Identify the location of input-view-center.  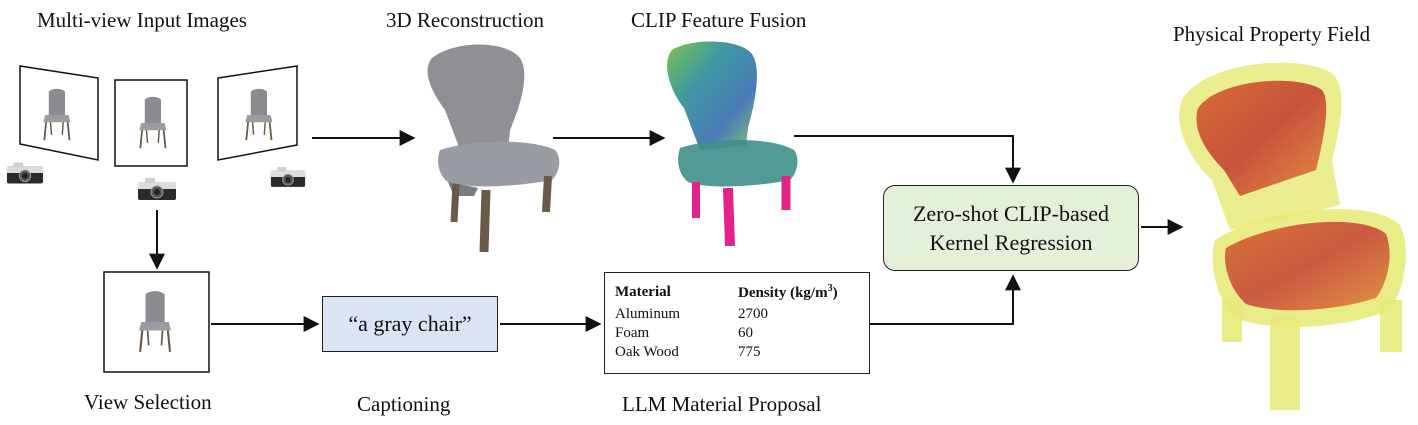
(151, 123).